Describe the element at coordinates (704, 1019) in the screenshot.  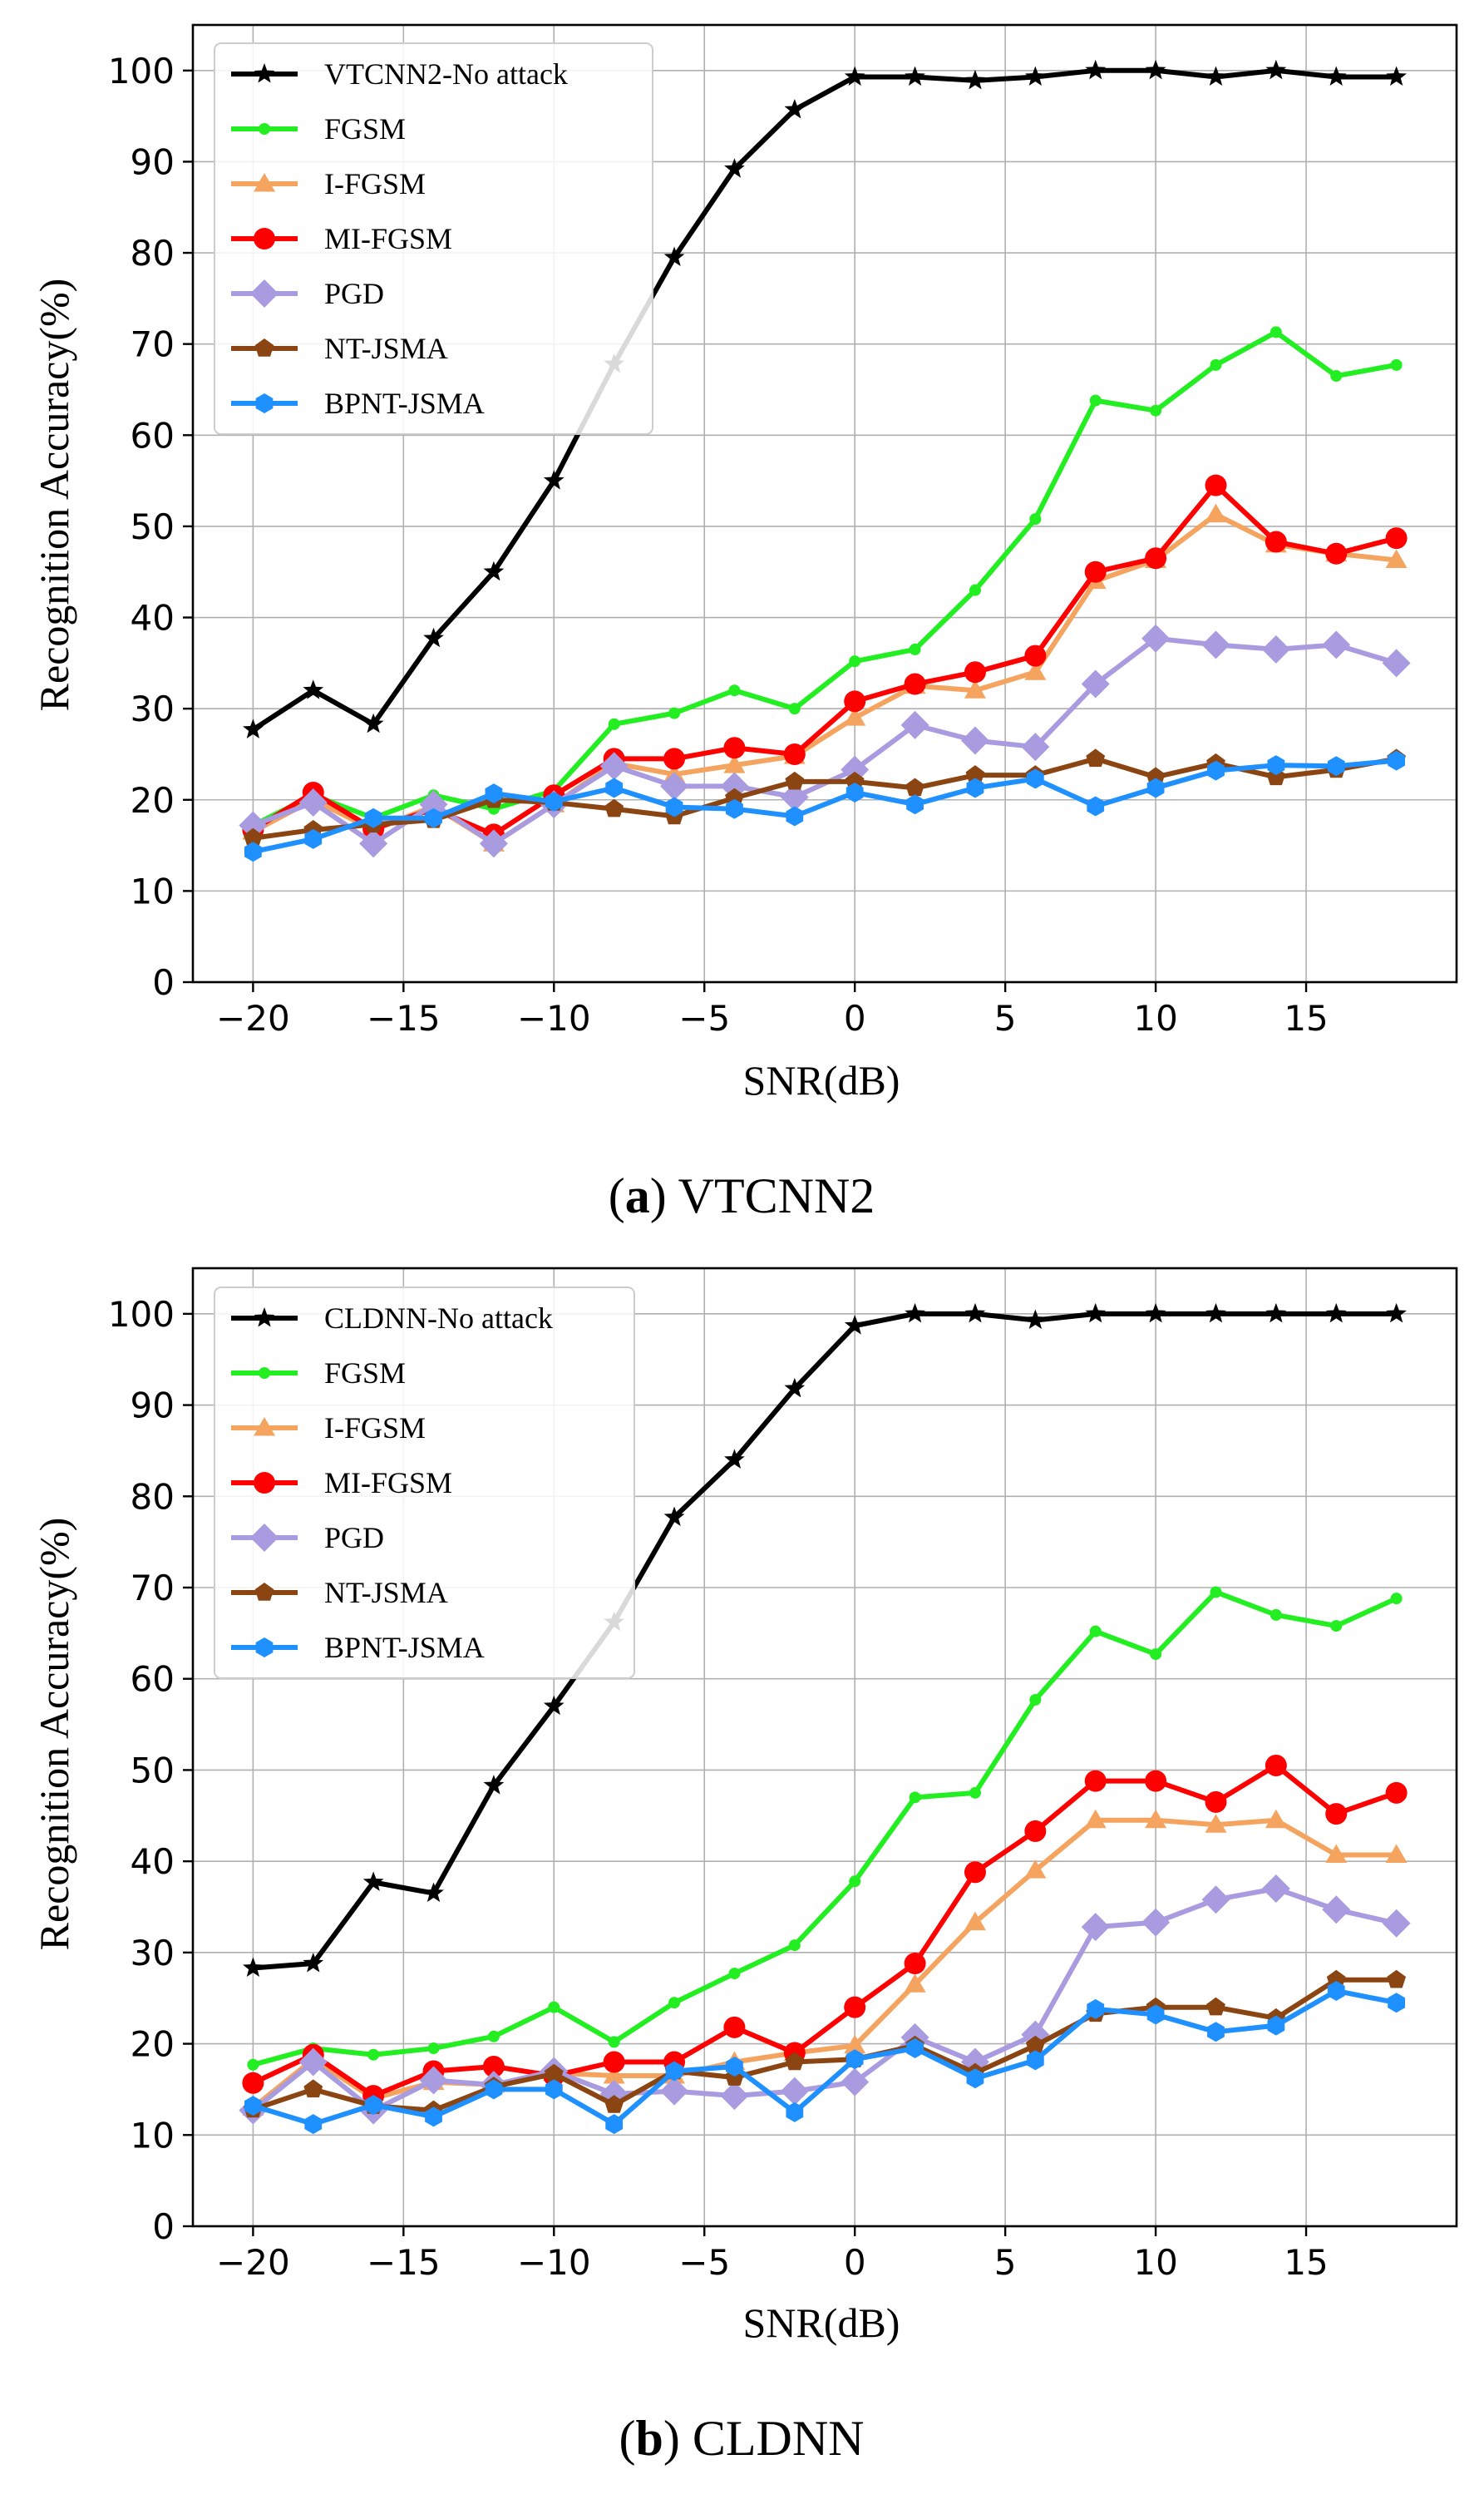
I see `x-tick-label: −5` at that location.